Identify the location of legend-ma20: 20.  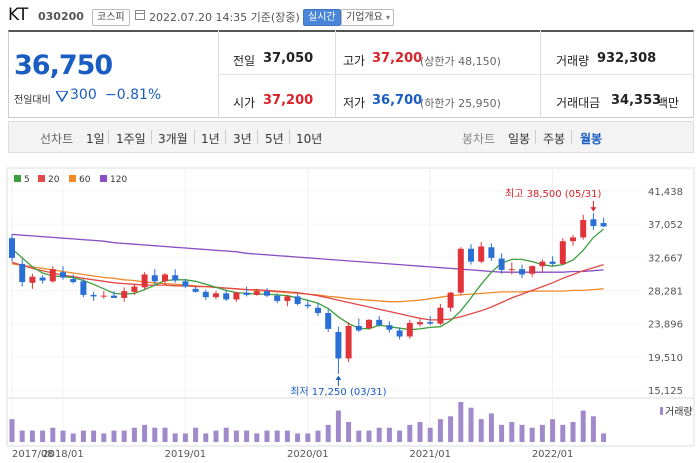
(48, 180).